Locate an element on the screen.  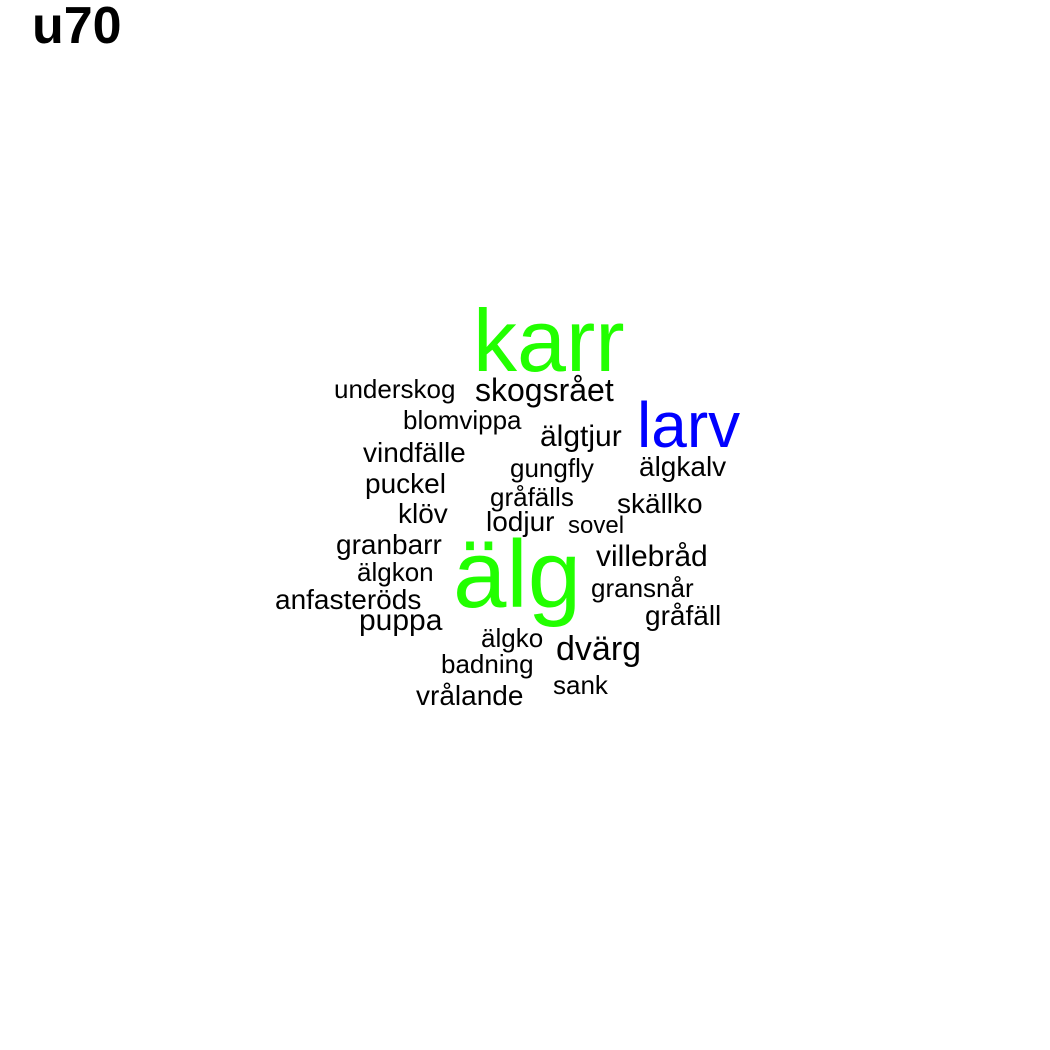
word-vralande: vrålande is located at coordinates (470, 695).